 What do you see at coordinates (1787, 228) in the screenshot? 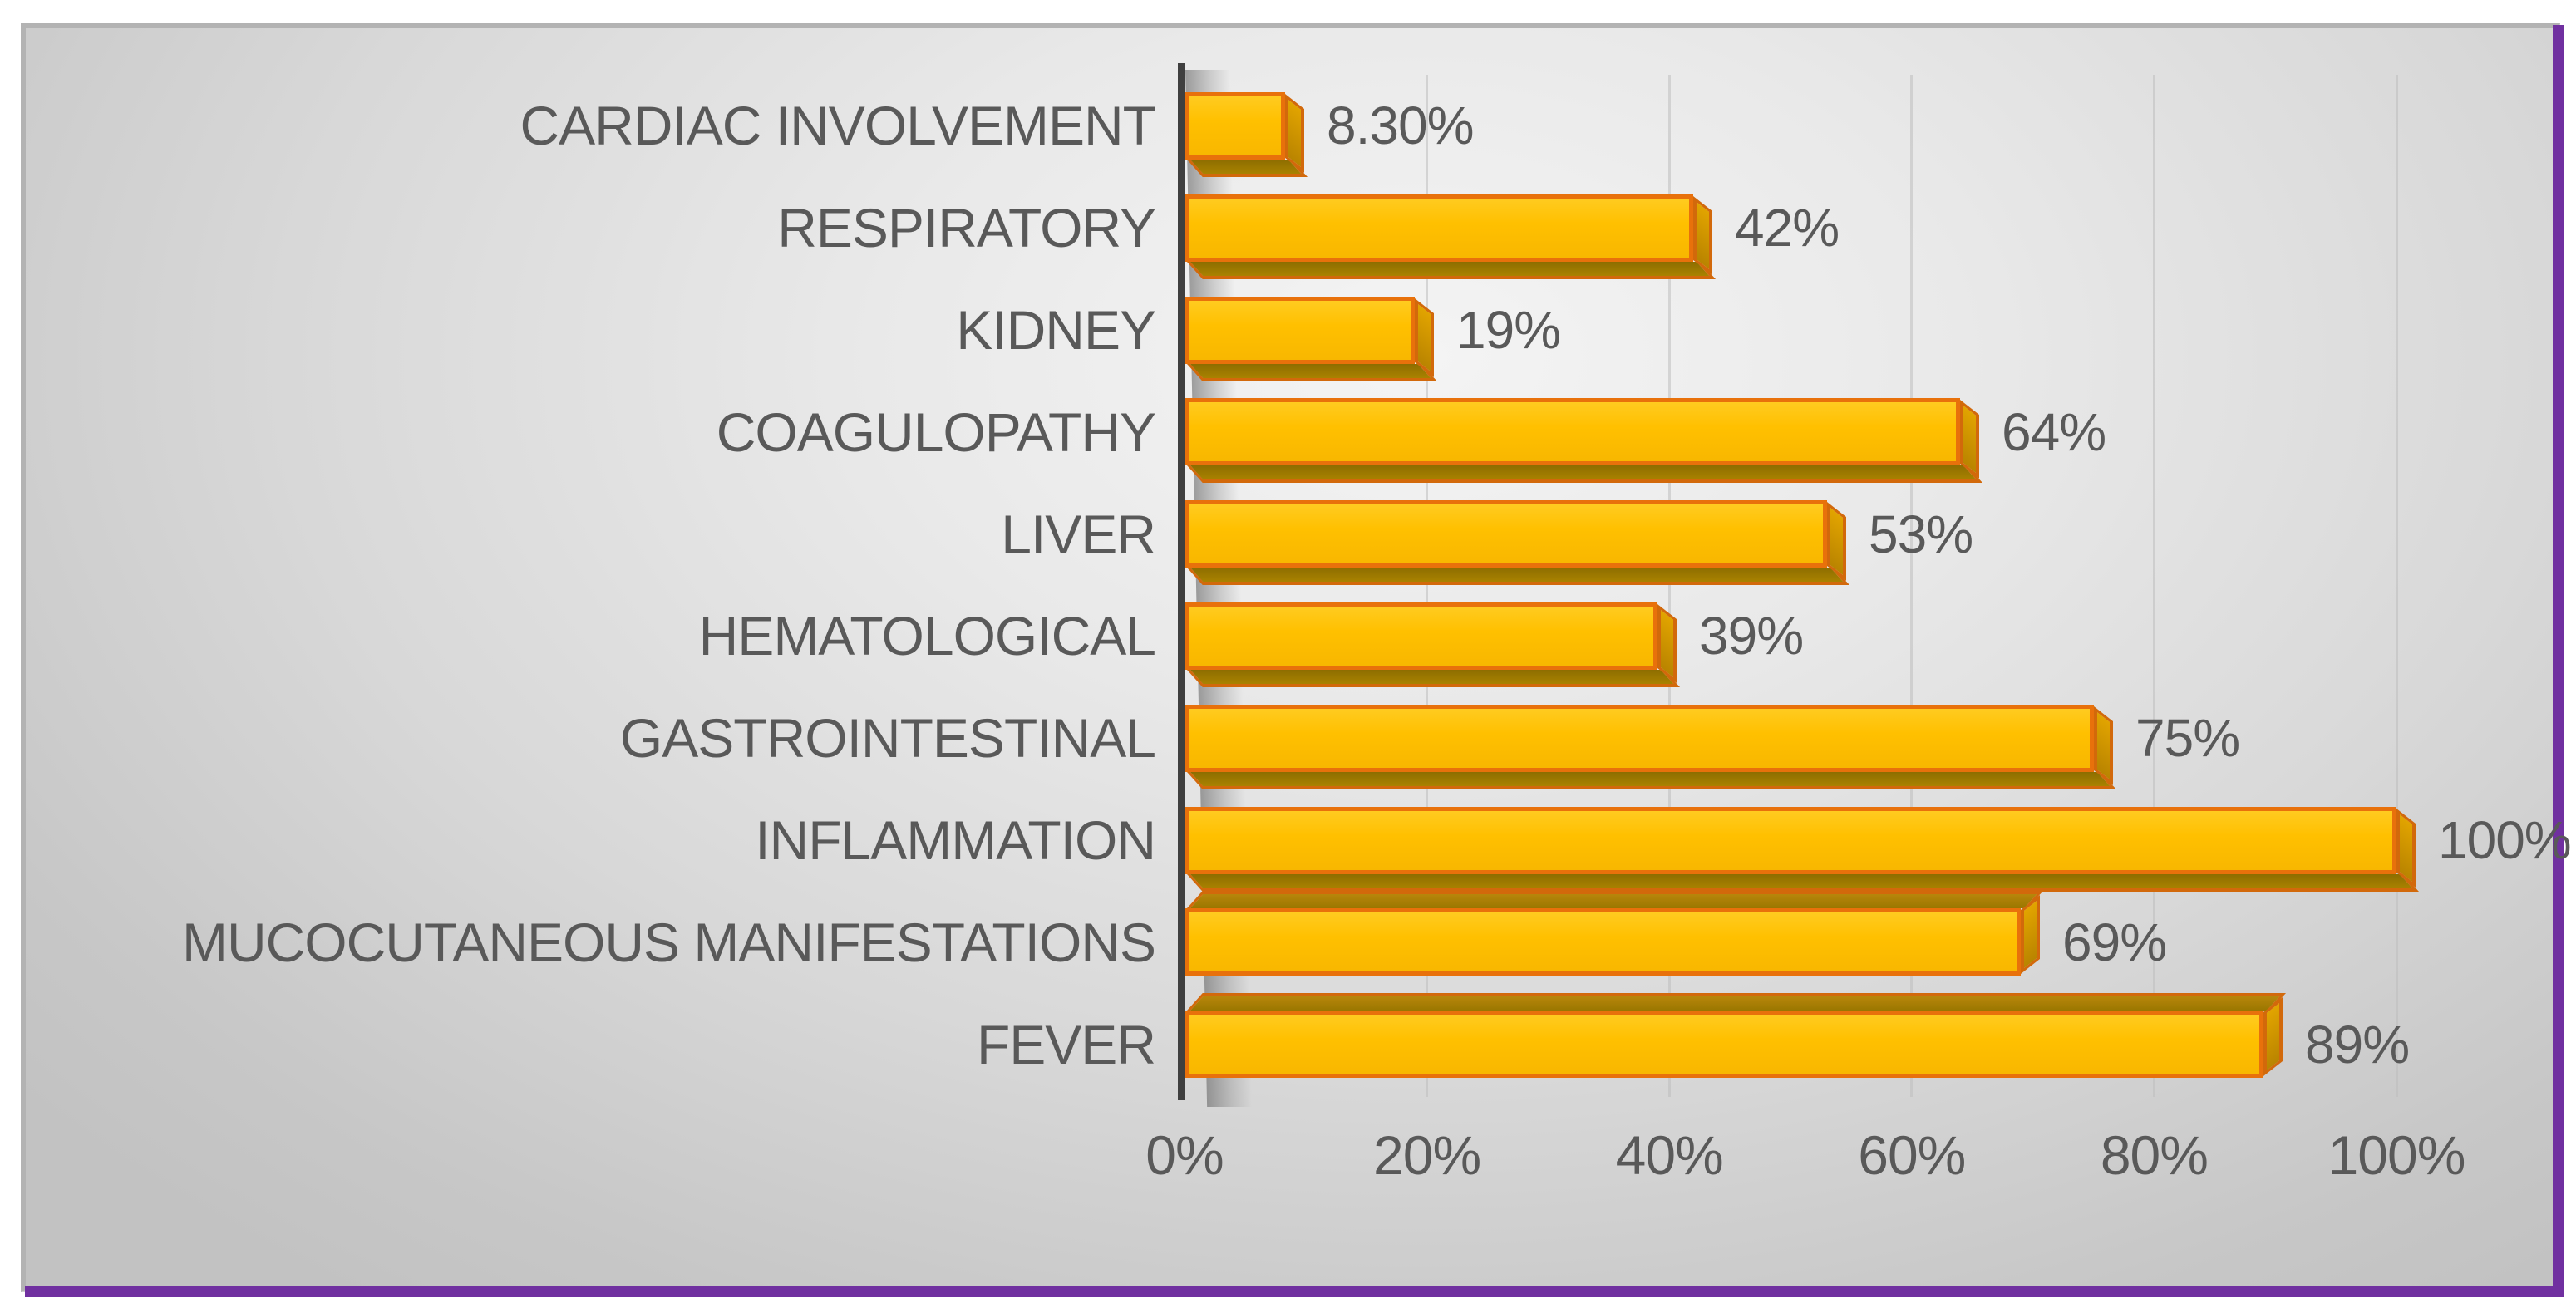
I see `value-label: 42%` at bounding box center [1787, 228].